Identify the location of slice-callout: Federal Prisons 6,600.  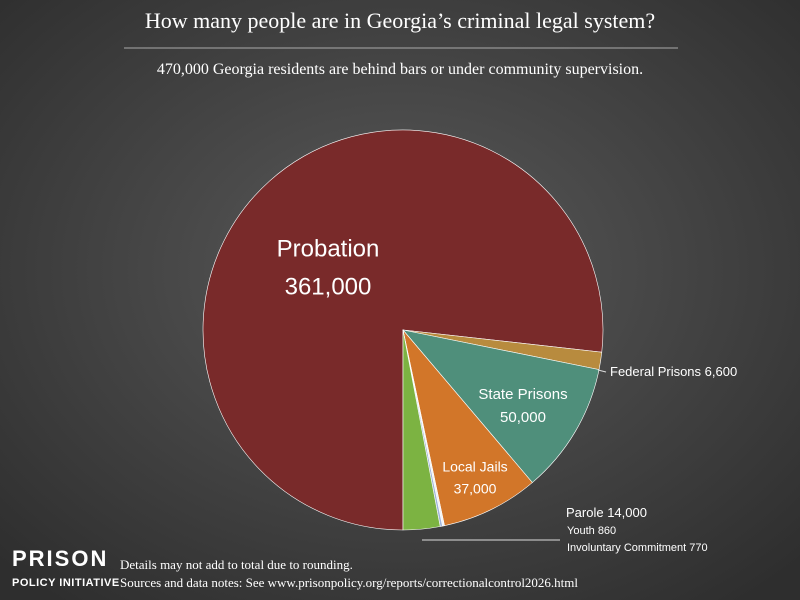
(673, 371).